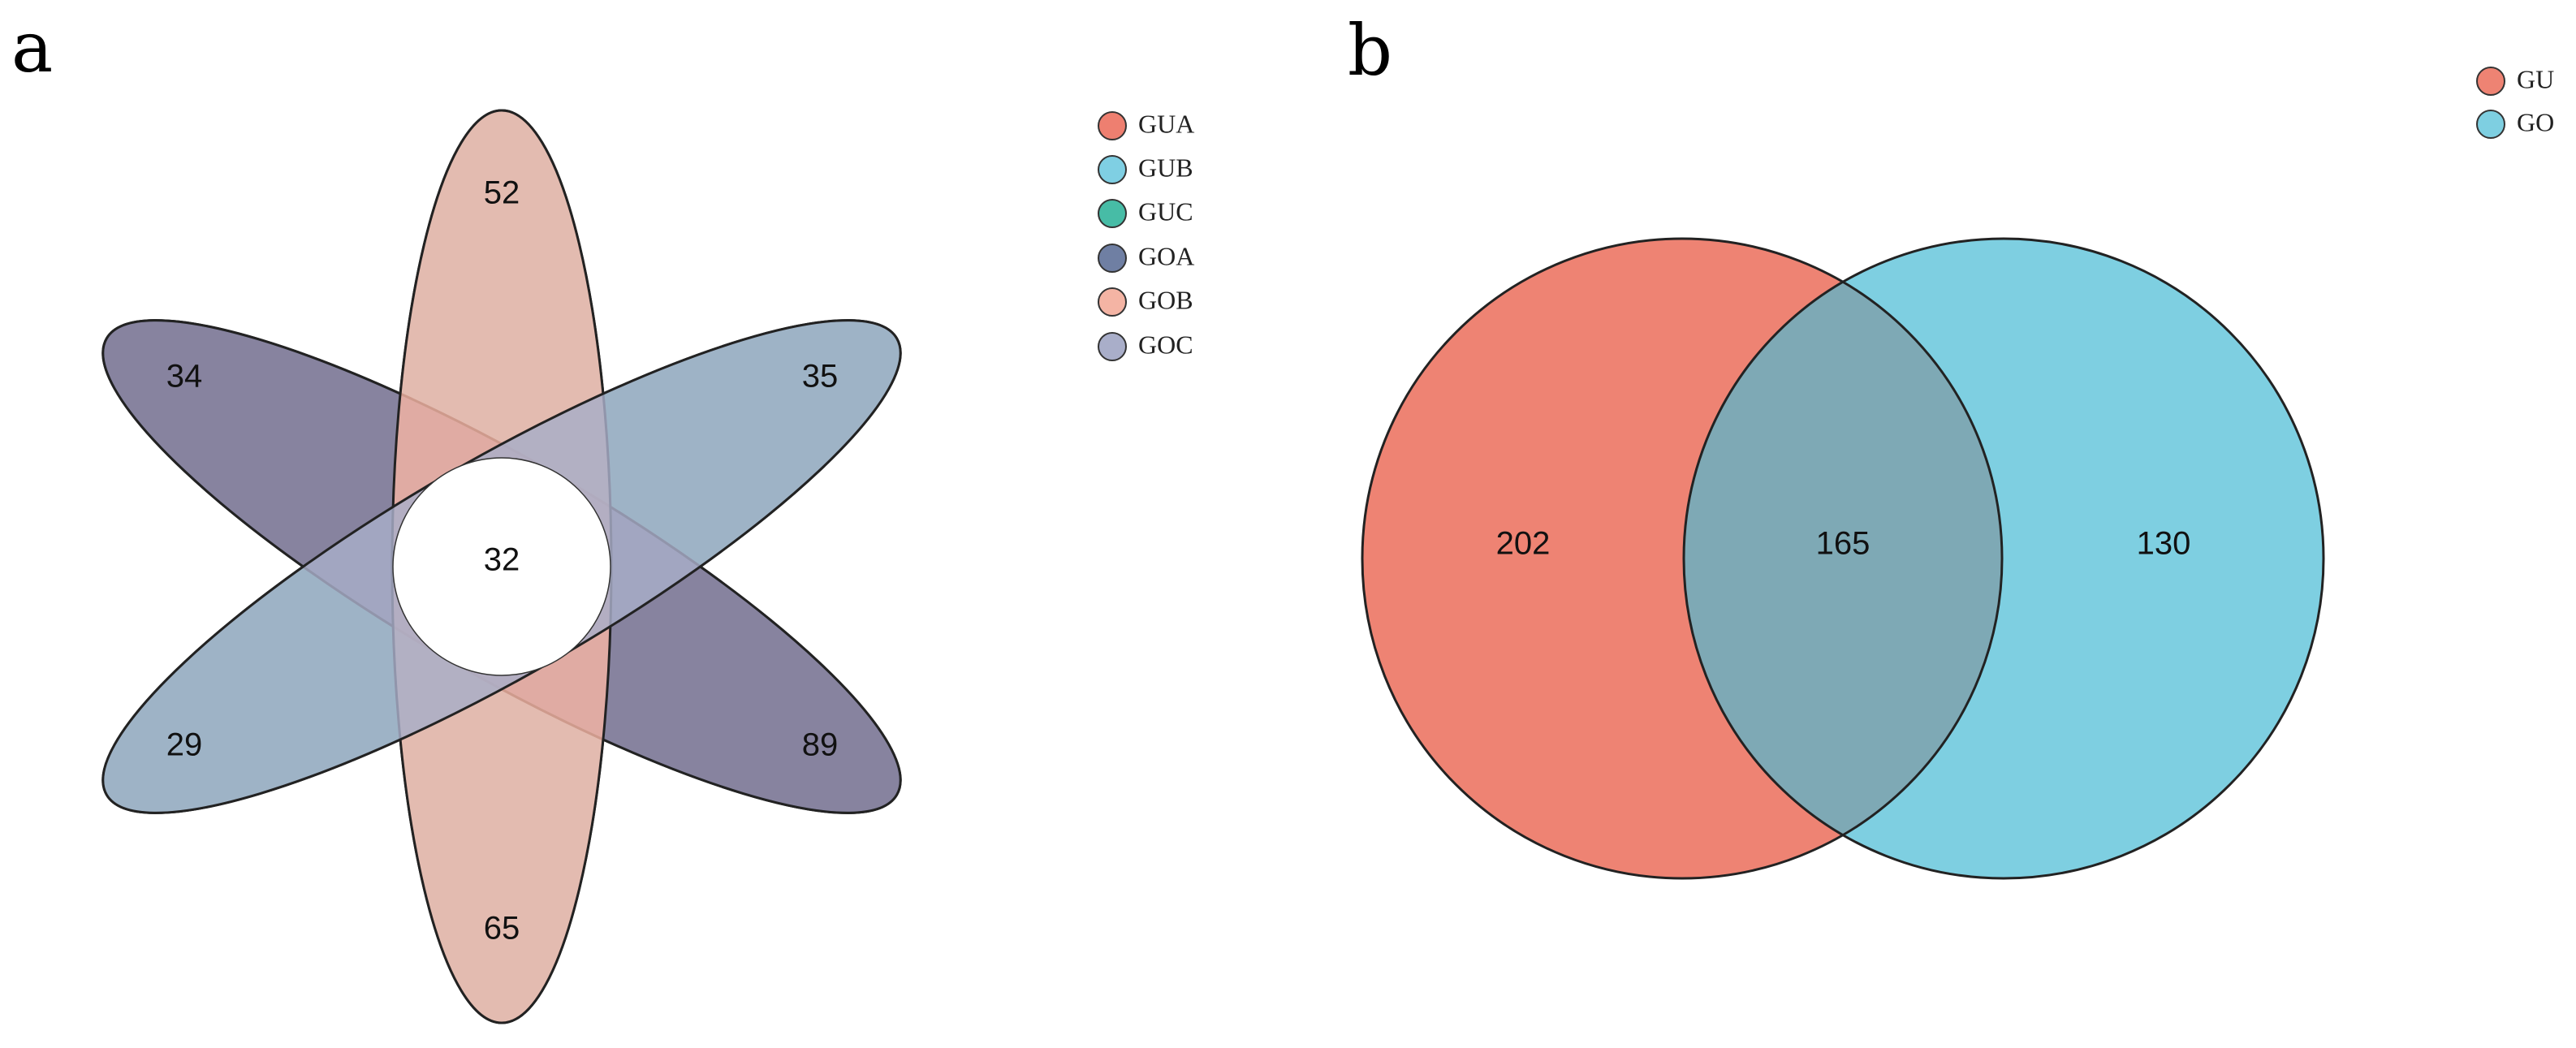  What do you see at coordinates (1166, 255) in the screenshot?
I see `legend-label-goa: GOA` at bounding box center [1166, 255].